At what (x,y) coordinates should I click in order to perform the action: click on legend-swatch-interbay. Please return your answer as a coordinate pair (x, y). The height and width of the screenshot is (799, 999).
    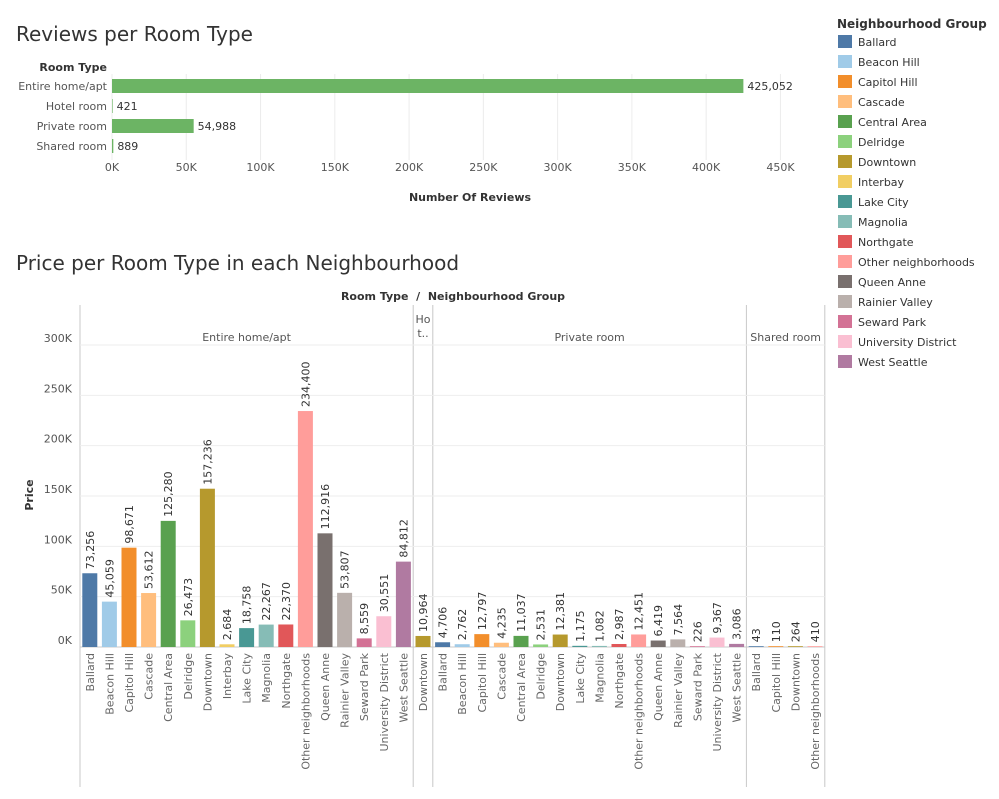
    Looking at the image, I should click on (845, 181).